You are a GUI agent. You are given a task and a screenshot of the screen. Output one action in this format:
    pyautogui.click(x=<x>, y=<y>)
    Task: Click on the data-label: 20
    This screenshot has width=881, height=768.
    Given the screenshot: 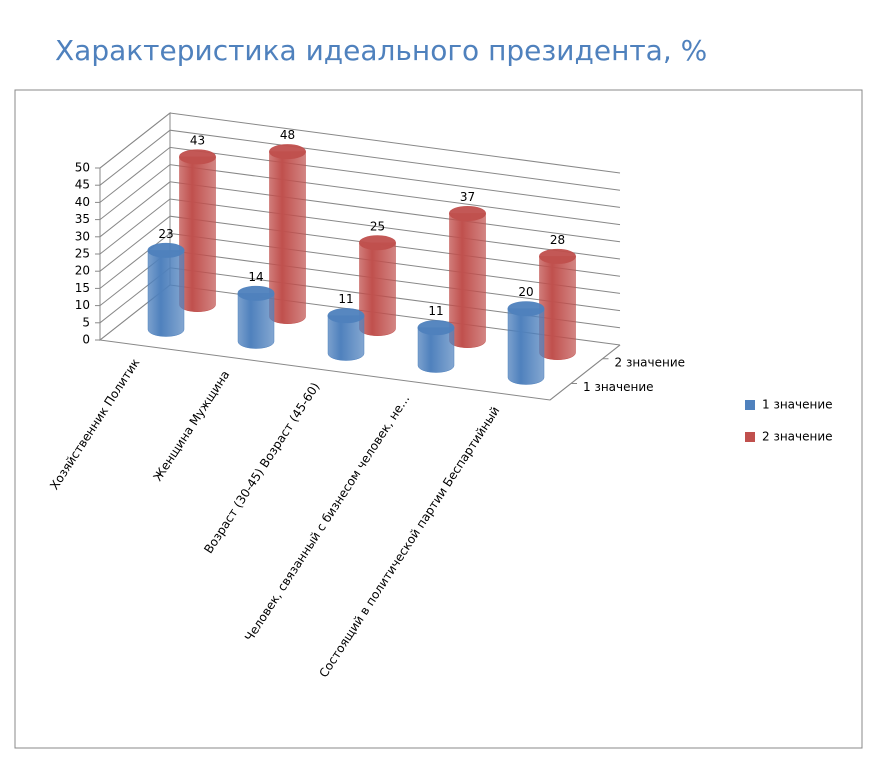 What is the action you would take?
    pyautogui.click(x=525, y=292)
    